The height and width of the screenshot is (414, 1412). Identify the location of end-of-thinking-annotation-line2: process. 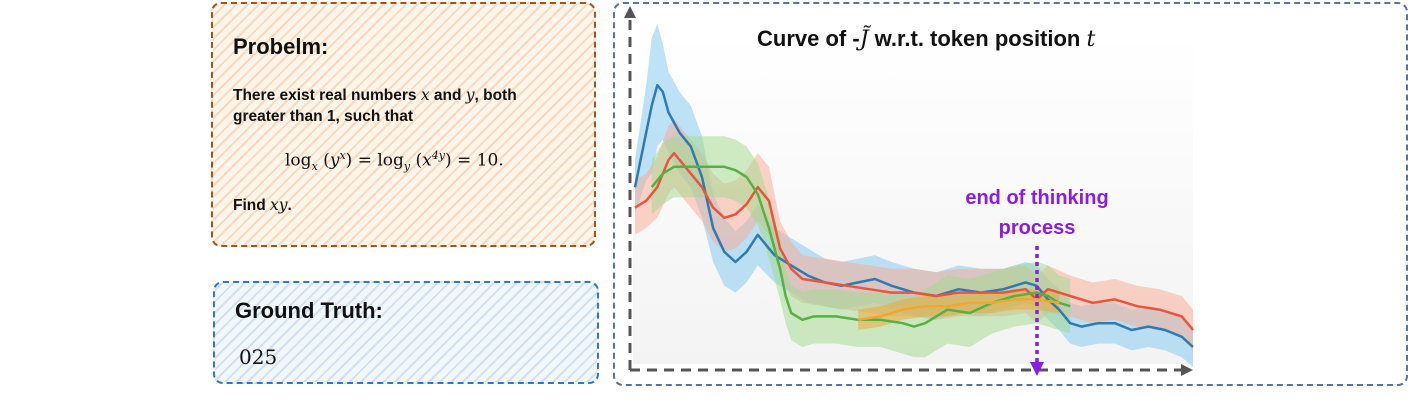
(1037, 228).